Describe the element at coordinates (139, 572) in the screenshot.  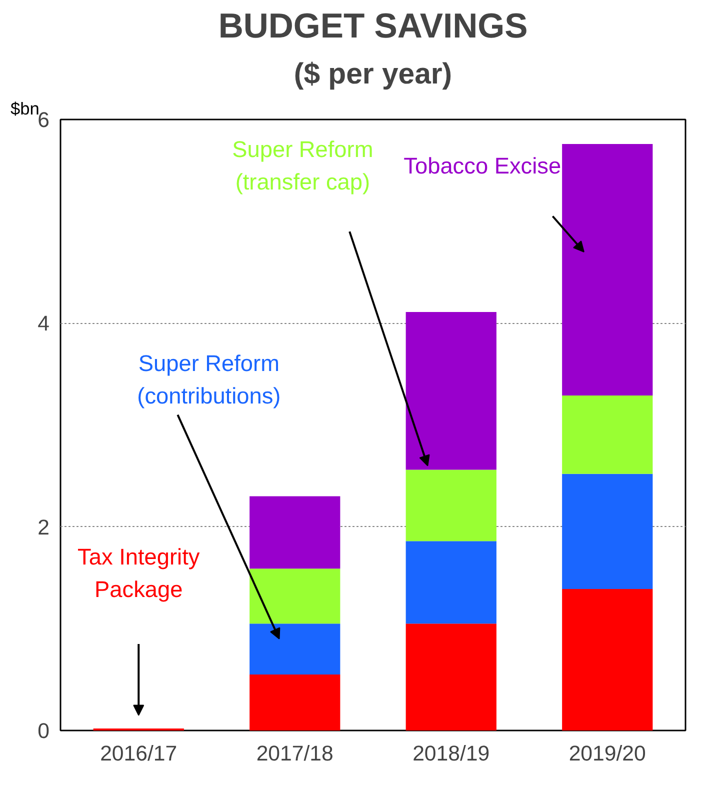
I see `text: Tax Integrity Package` at that location.